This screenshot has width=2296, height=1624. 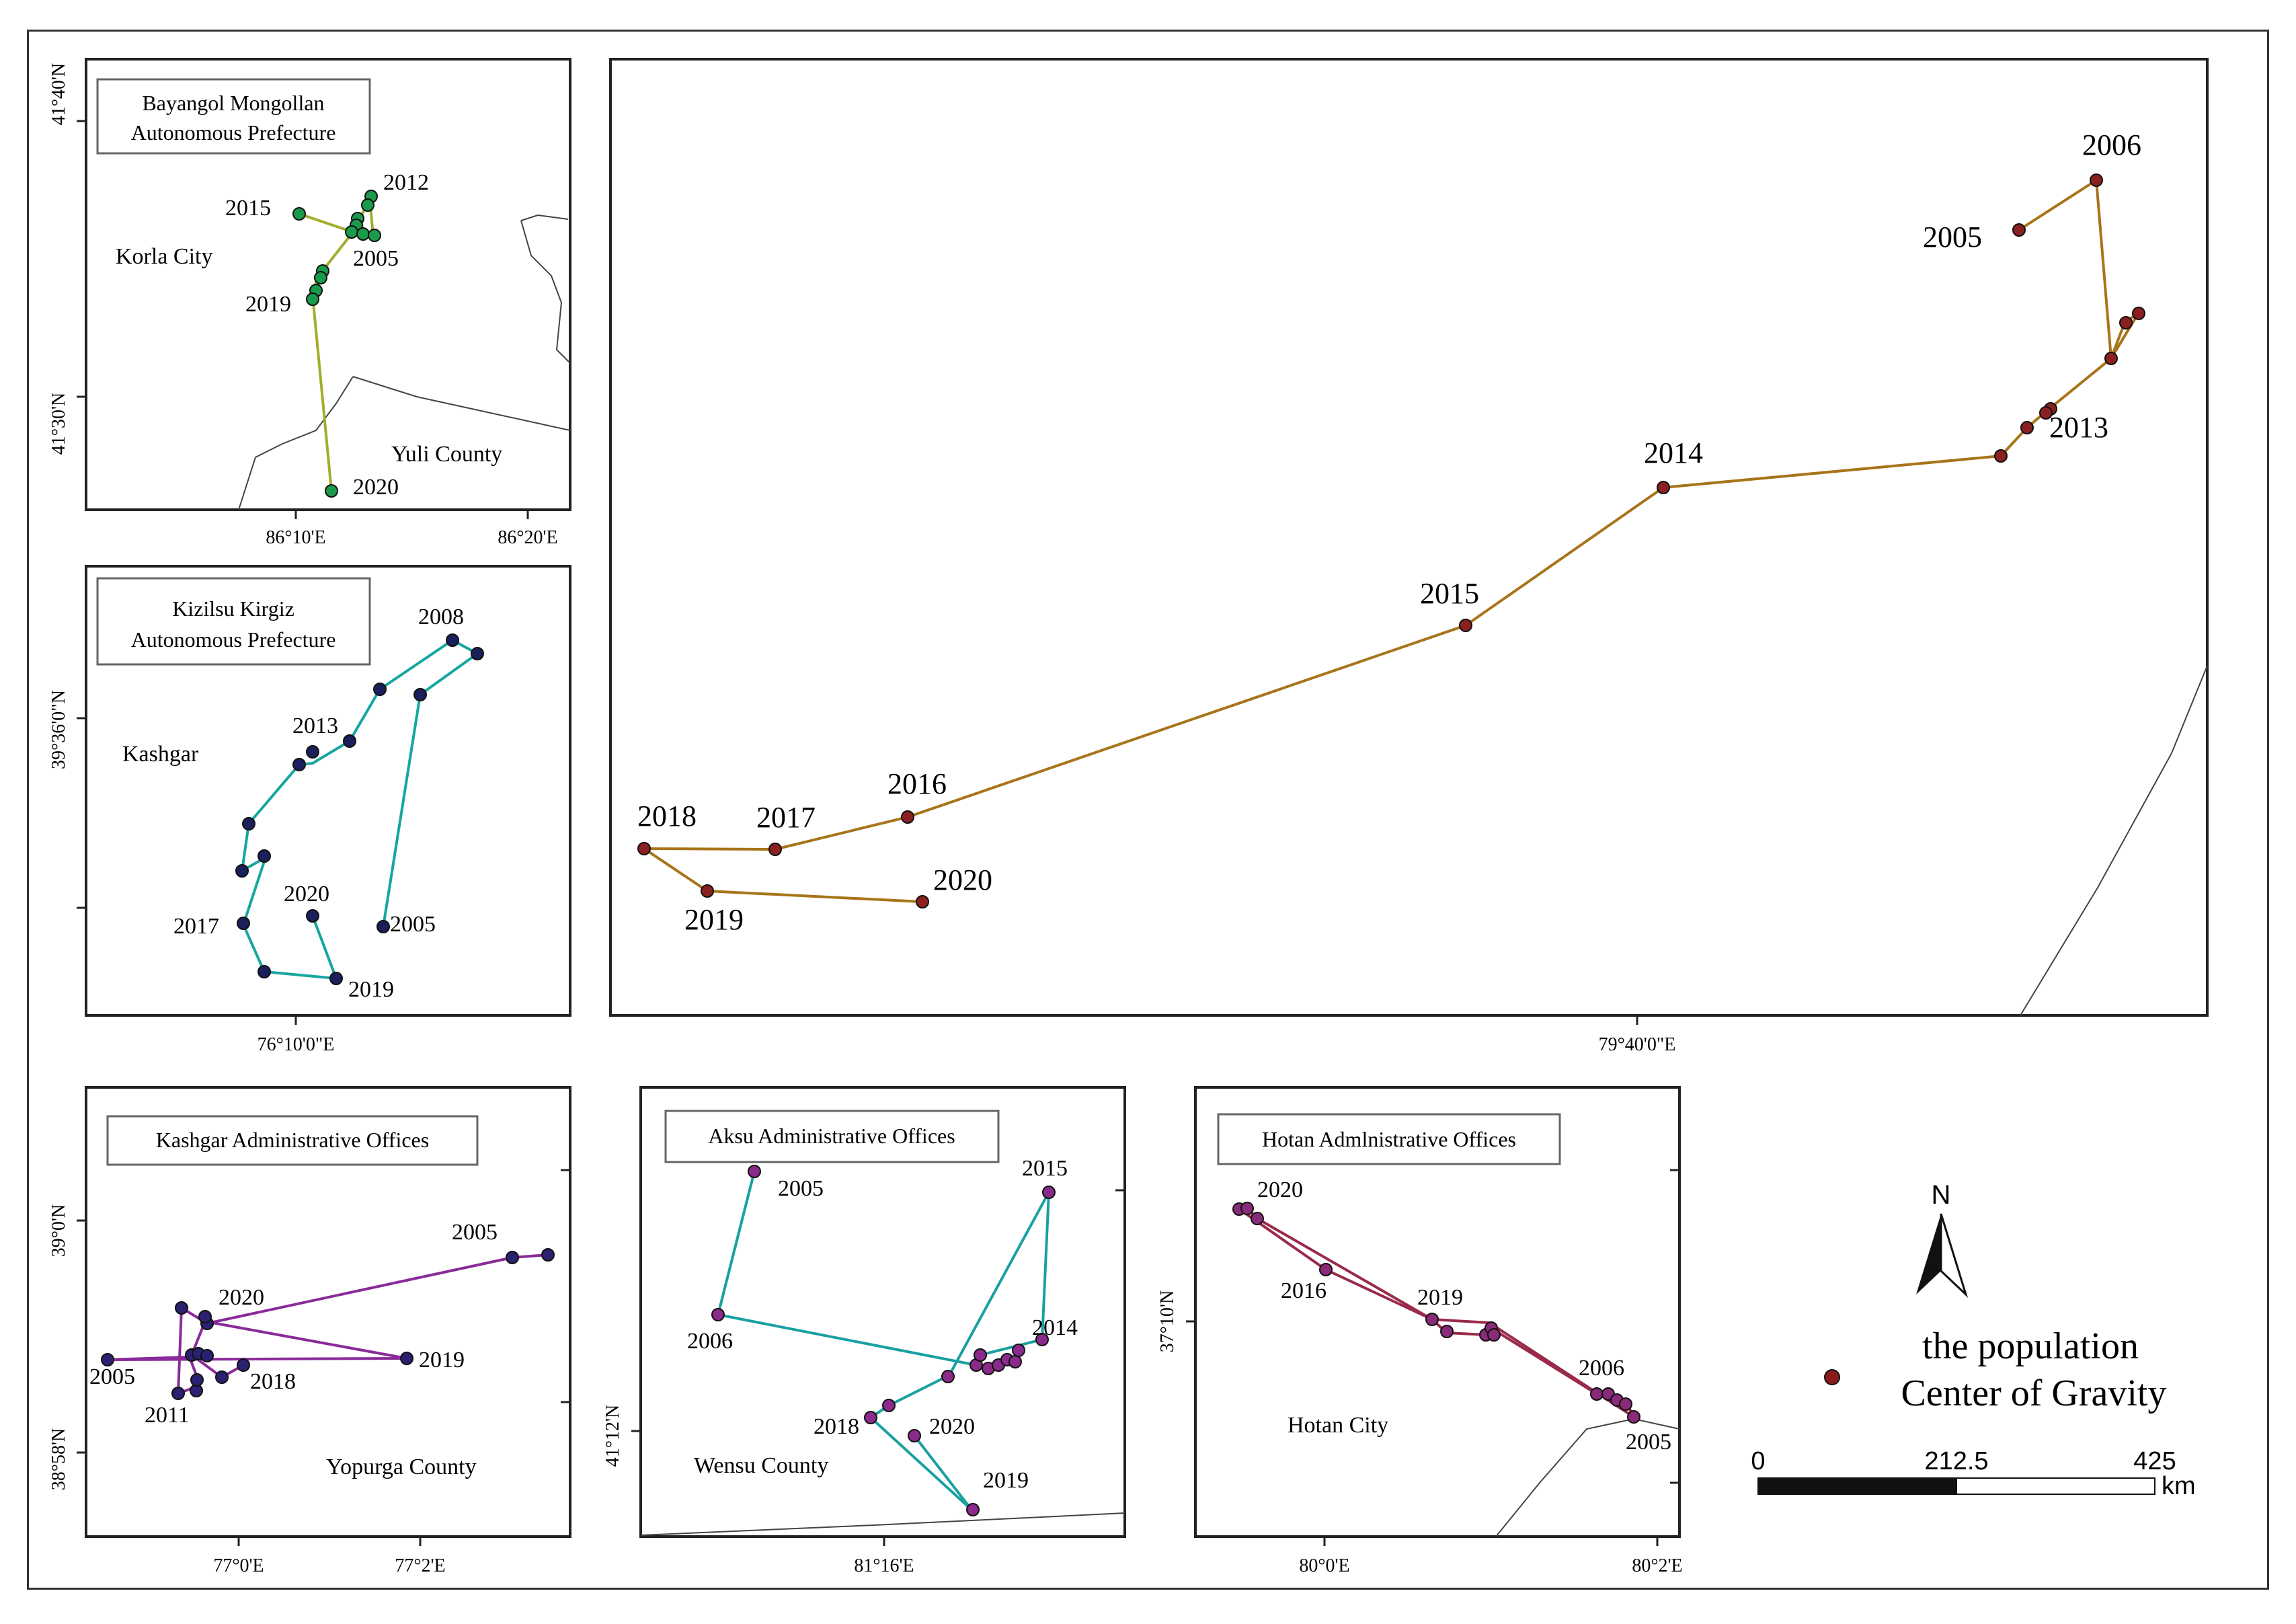 I want to click on scale-tick-label: 425, so click(x=2154, y=1461).